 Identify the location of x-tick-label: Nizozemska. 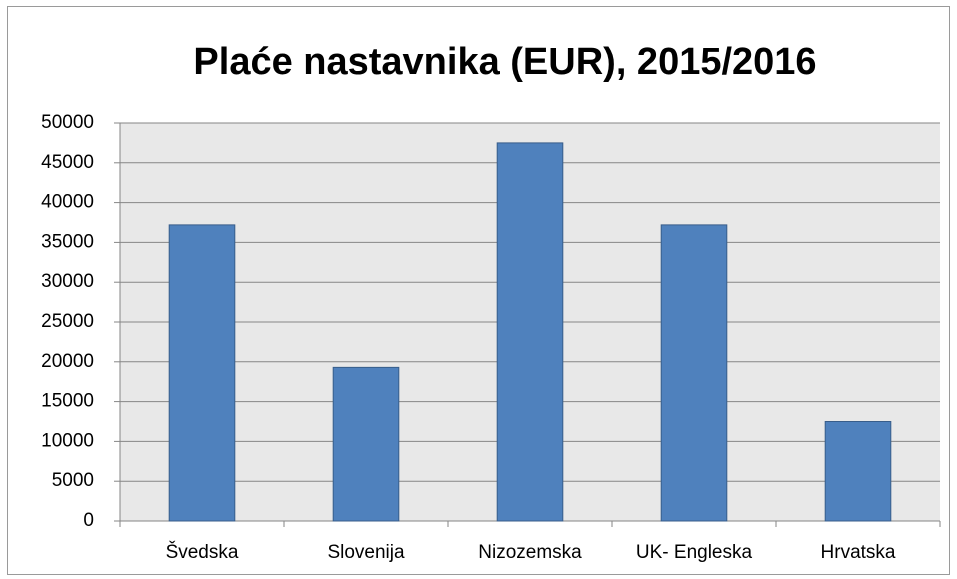
(530, 552).